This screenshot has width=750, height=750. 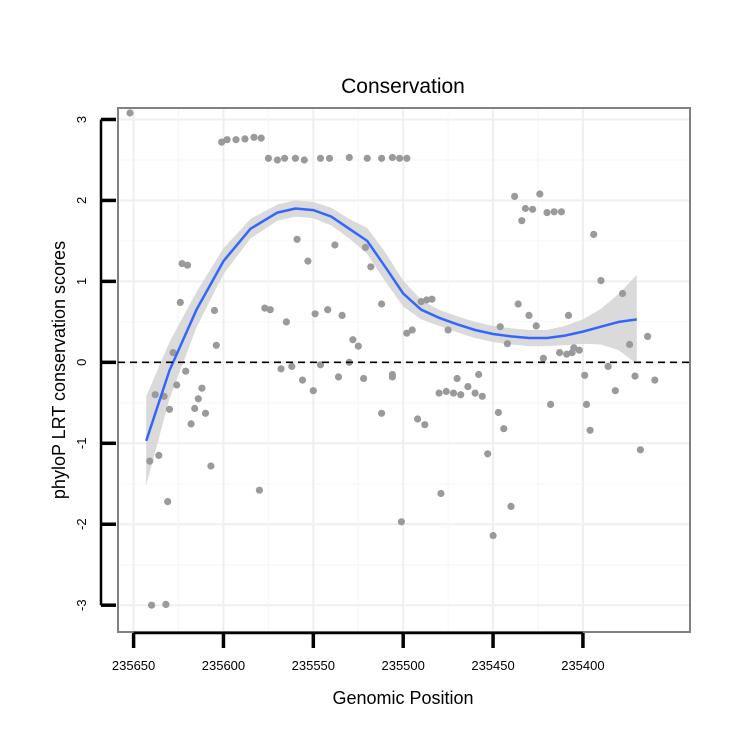 What do you see at coordinates (81, 444) in the screenshot?
I see `y-tick-label: -1` at bounding box center [81, 444].